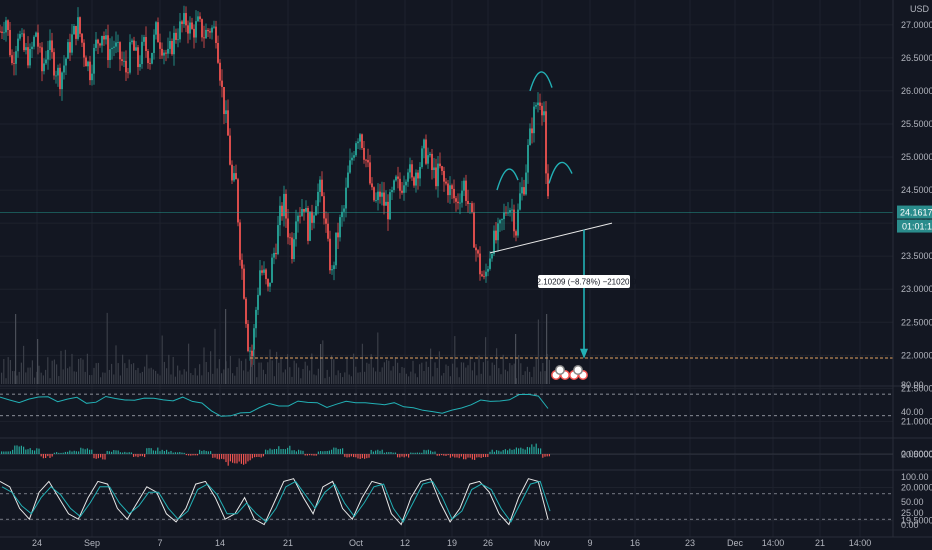 This screenshot has width=932, height=550. Describe the element at coordinates (551, 238) in the screenshot. I see `neckline-trendline` at that location.